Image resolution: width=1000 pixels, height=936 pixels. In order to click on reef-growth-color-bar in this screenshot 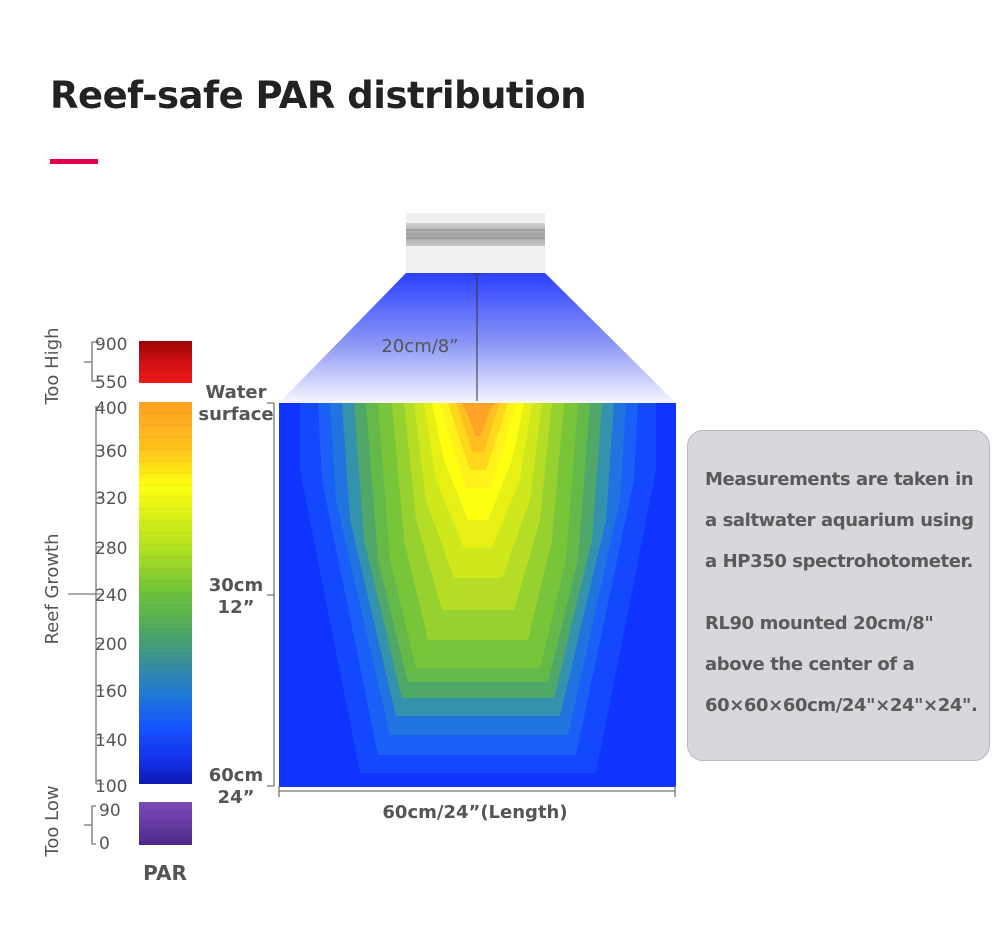, I will do `click(165, 593)`.